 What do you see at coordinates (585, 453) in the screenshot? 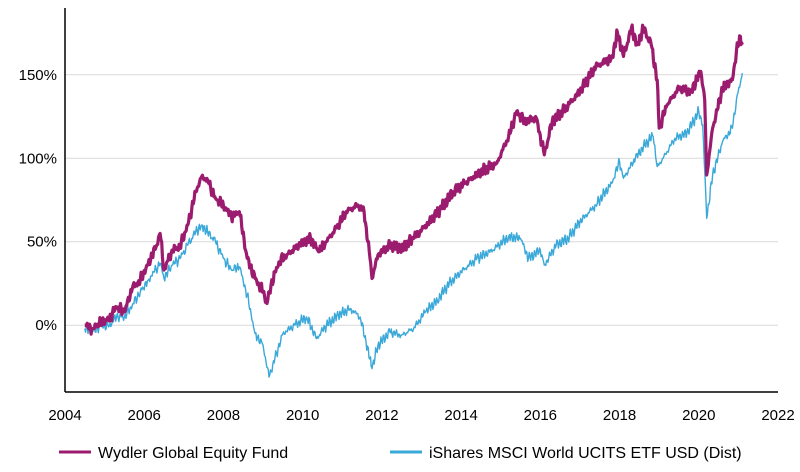
I see `legend-label-ishares: iShares MSCI World UCITS ETF USD (Dist)` at bounding box center [585, 453].